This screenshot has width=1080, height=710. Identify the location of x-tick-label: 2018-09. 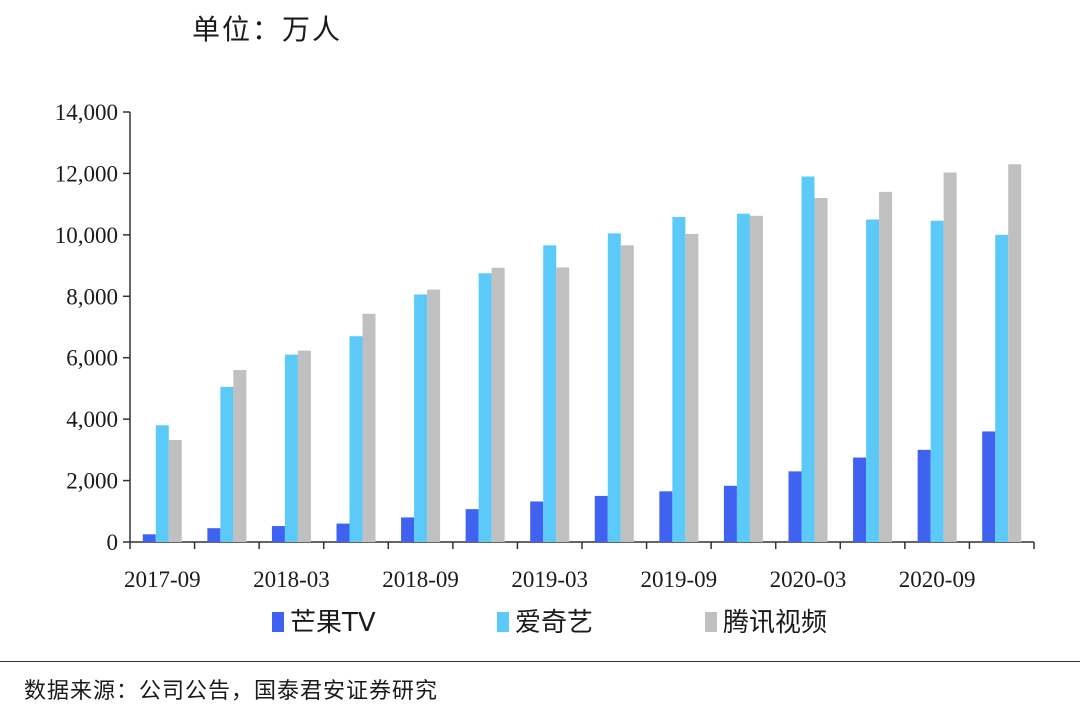
(420, 579).